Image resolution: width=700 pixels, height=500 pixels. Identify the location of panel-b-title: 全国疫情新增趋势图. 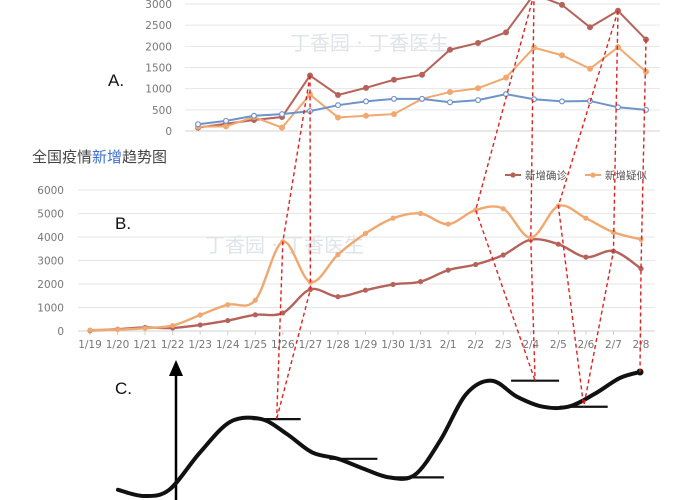
(99, 157).